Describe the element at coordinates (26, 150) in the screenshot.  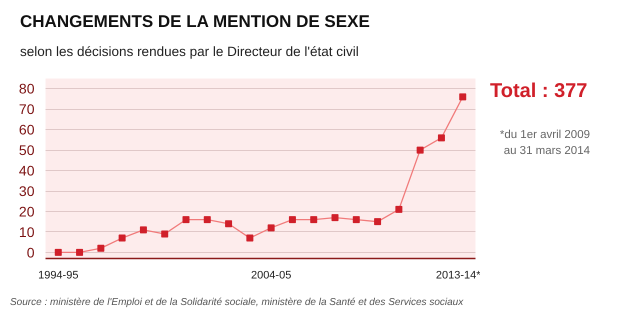
I see `y-tick-label: 50` at that location.